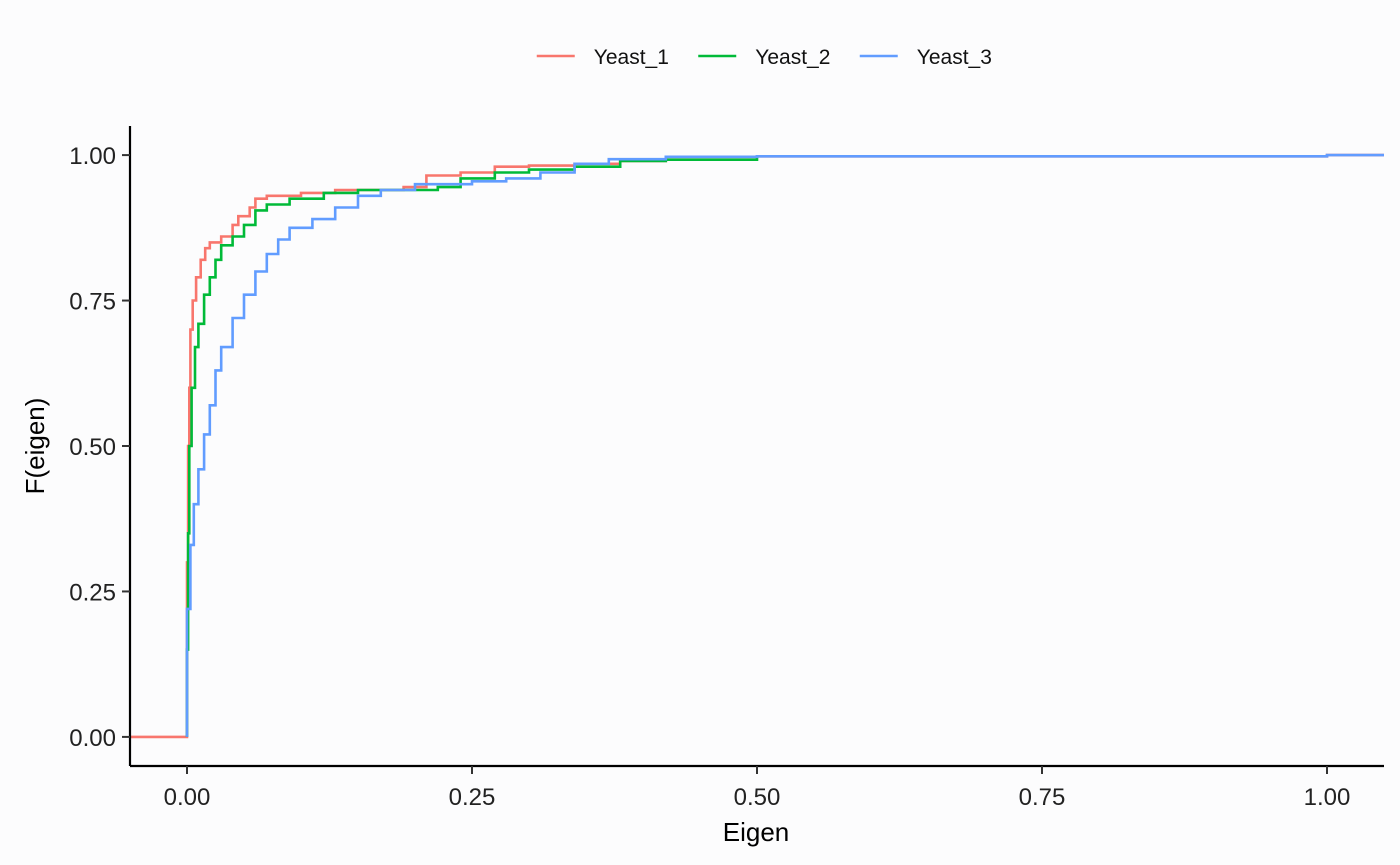 The height and width of the screenshot is (865, 1400). I want to click on x-tick-label: 0.25, so click(472, 797).